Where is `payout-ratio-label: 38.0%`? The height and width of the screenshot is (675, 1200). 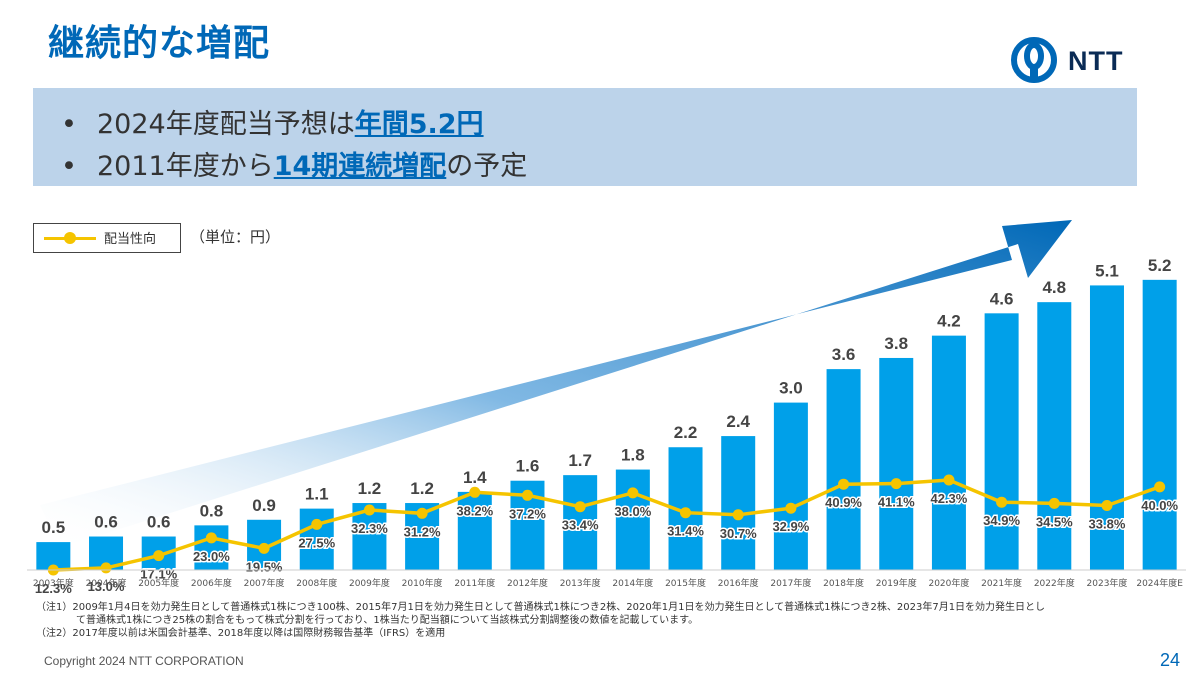
payout-ratio-label: 38.0% is located at coordinates (632, 511).